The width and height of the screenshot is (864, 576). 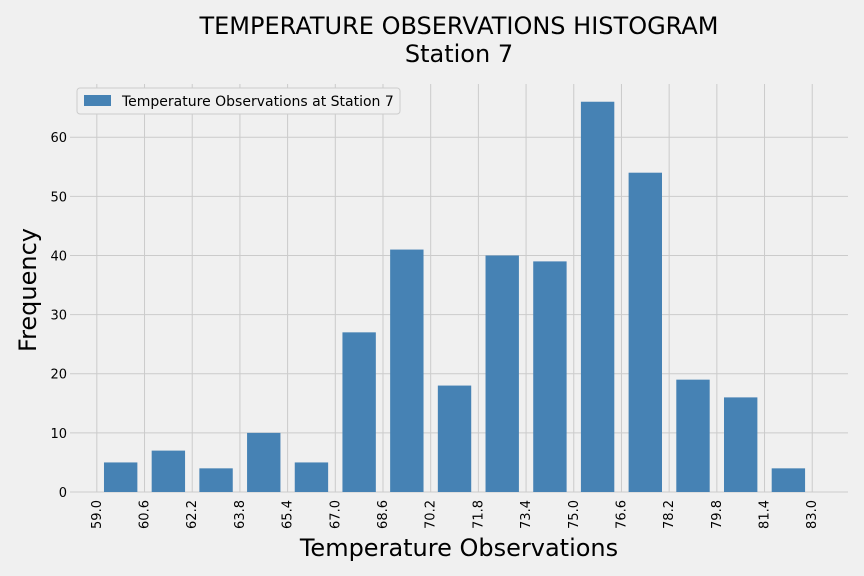 I want to click on y-tick-label: 50, so click(x=58, y=197).